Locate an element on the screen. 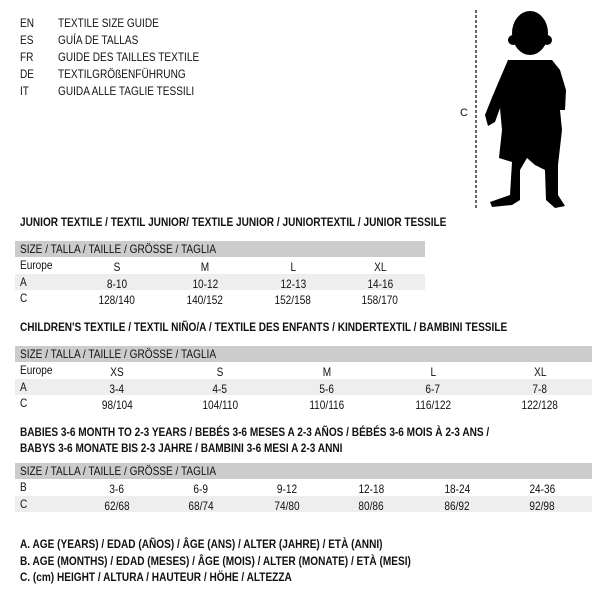 Image resolution: width=600 pixels, height=600 pixels. language-title: GUIDA ALLE TAGLIE TESSILI is located at coordinates (139, 91).